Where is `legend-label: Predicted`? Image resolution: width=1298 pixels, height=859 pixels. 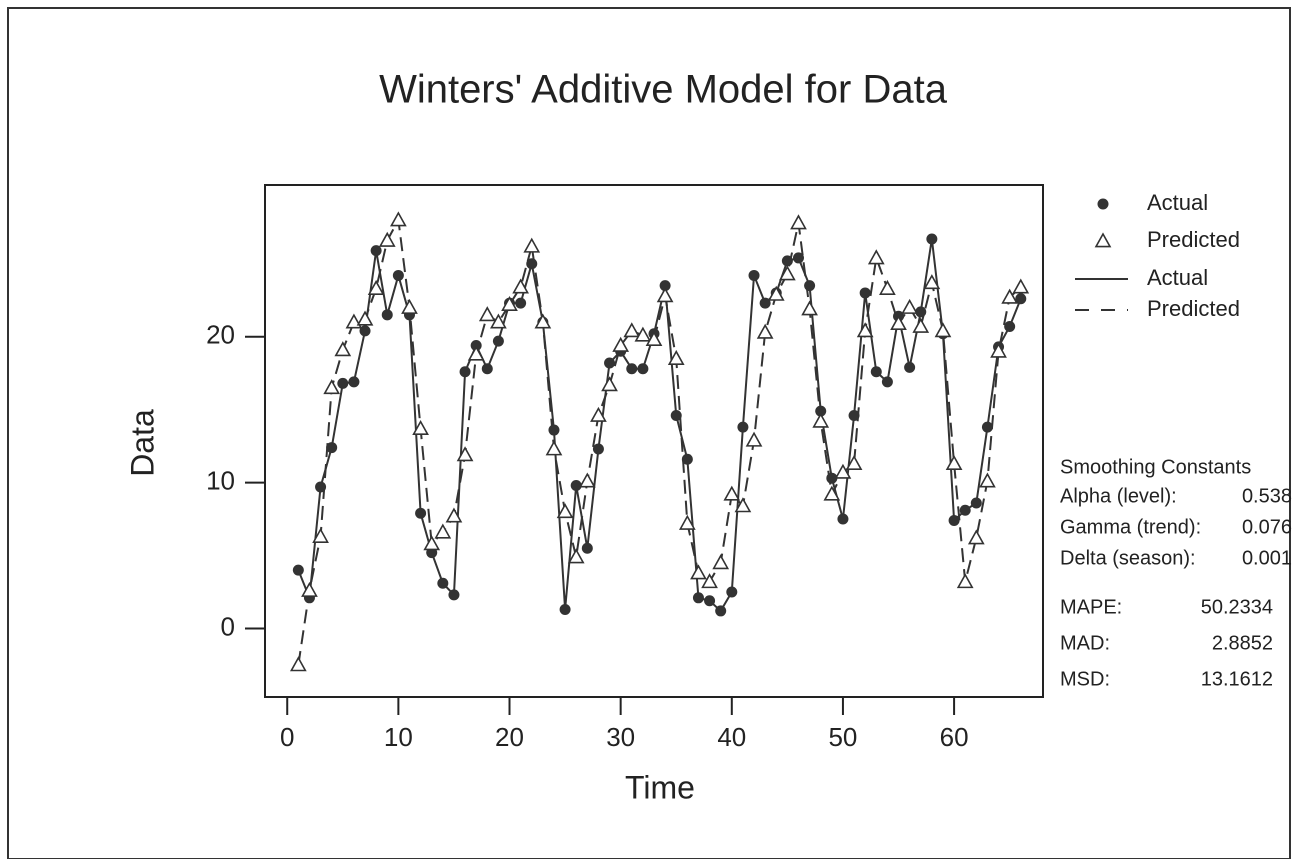 legend-label: Predicted is located at coordinates (1193, 308).